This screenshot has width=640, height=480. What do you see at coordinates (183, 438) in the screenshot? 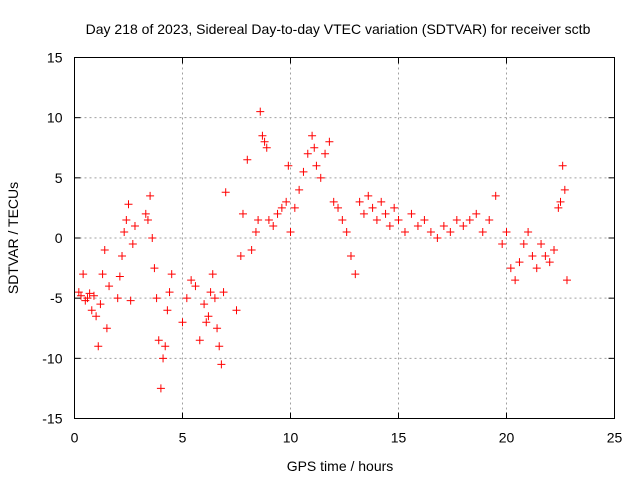
I see `x-tick-label: 5` at bounding box center [183, 438].